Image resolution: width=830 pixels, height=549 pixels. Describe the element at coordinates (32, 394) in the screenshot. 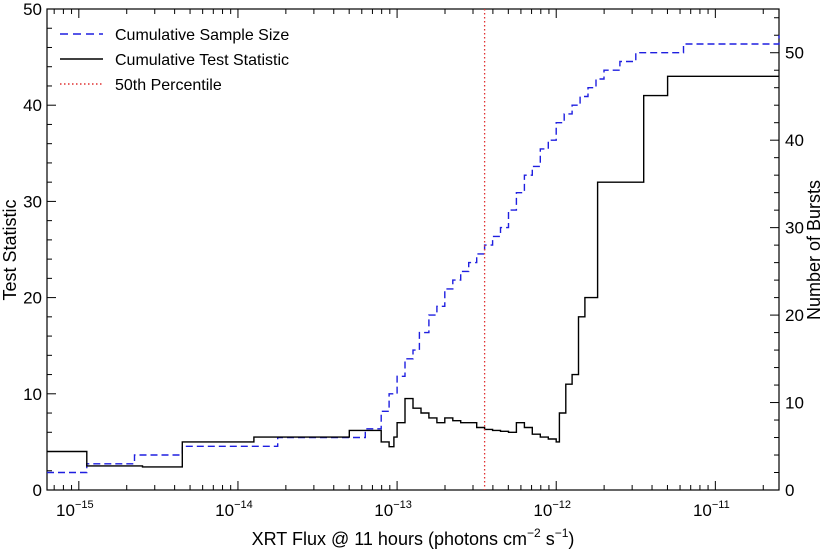

I see `y-left-tick-label: 10` at that location.